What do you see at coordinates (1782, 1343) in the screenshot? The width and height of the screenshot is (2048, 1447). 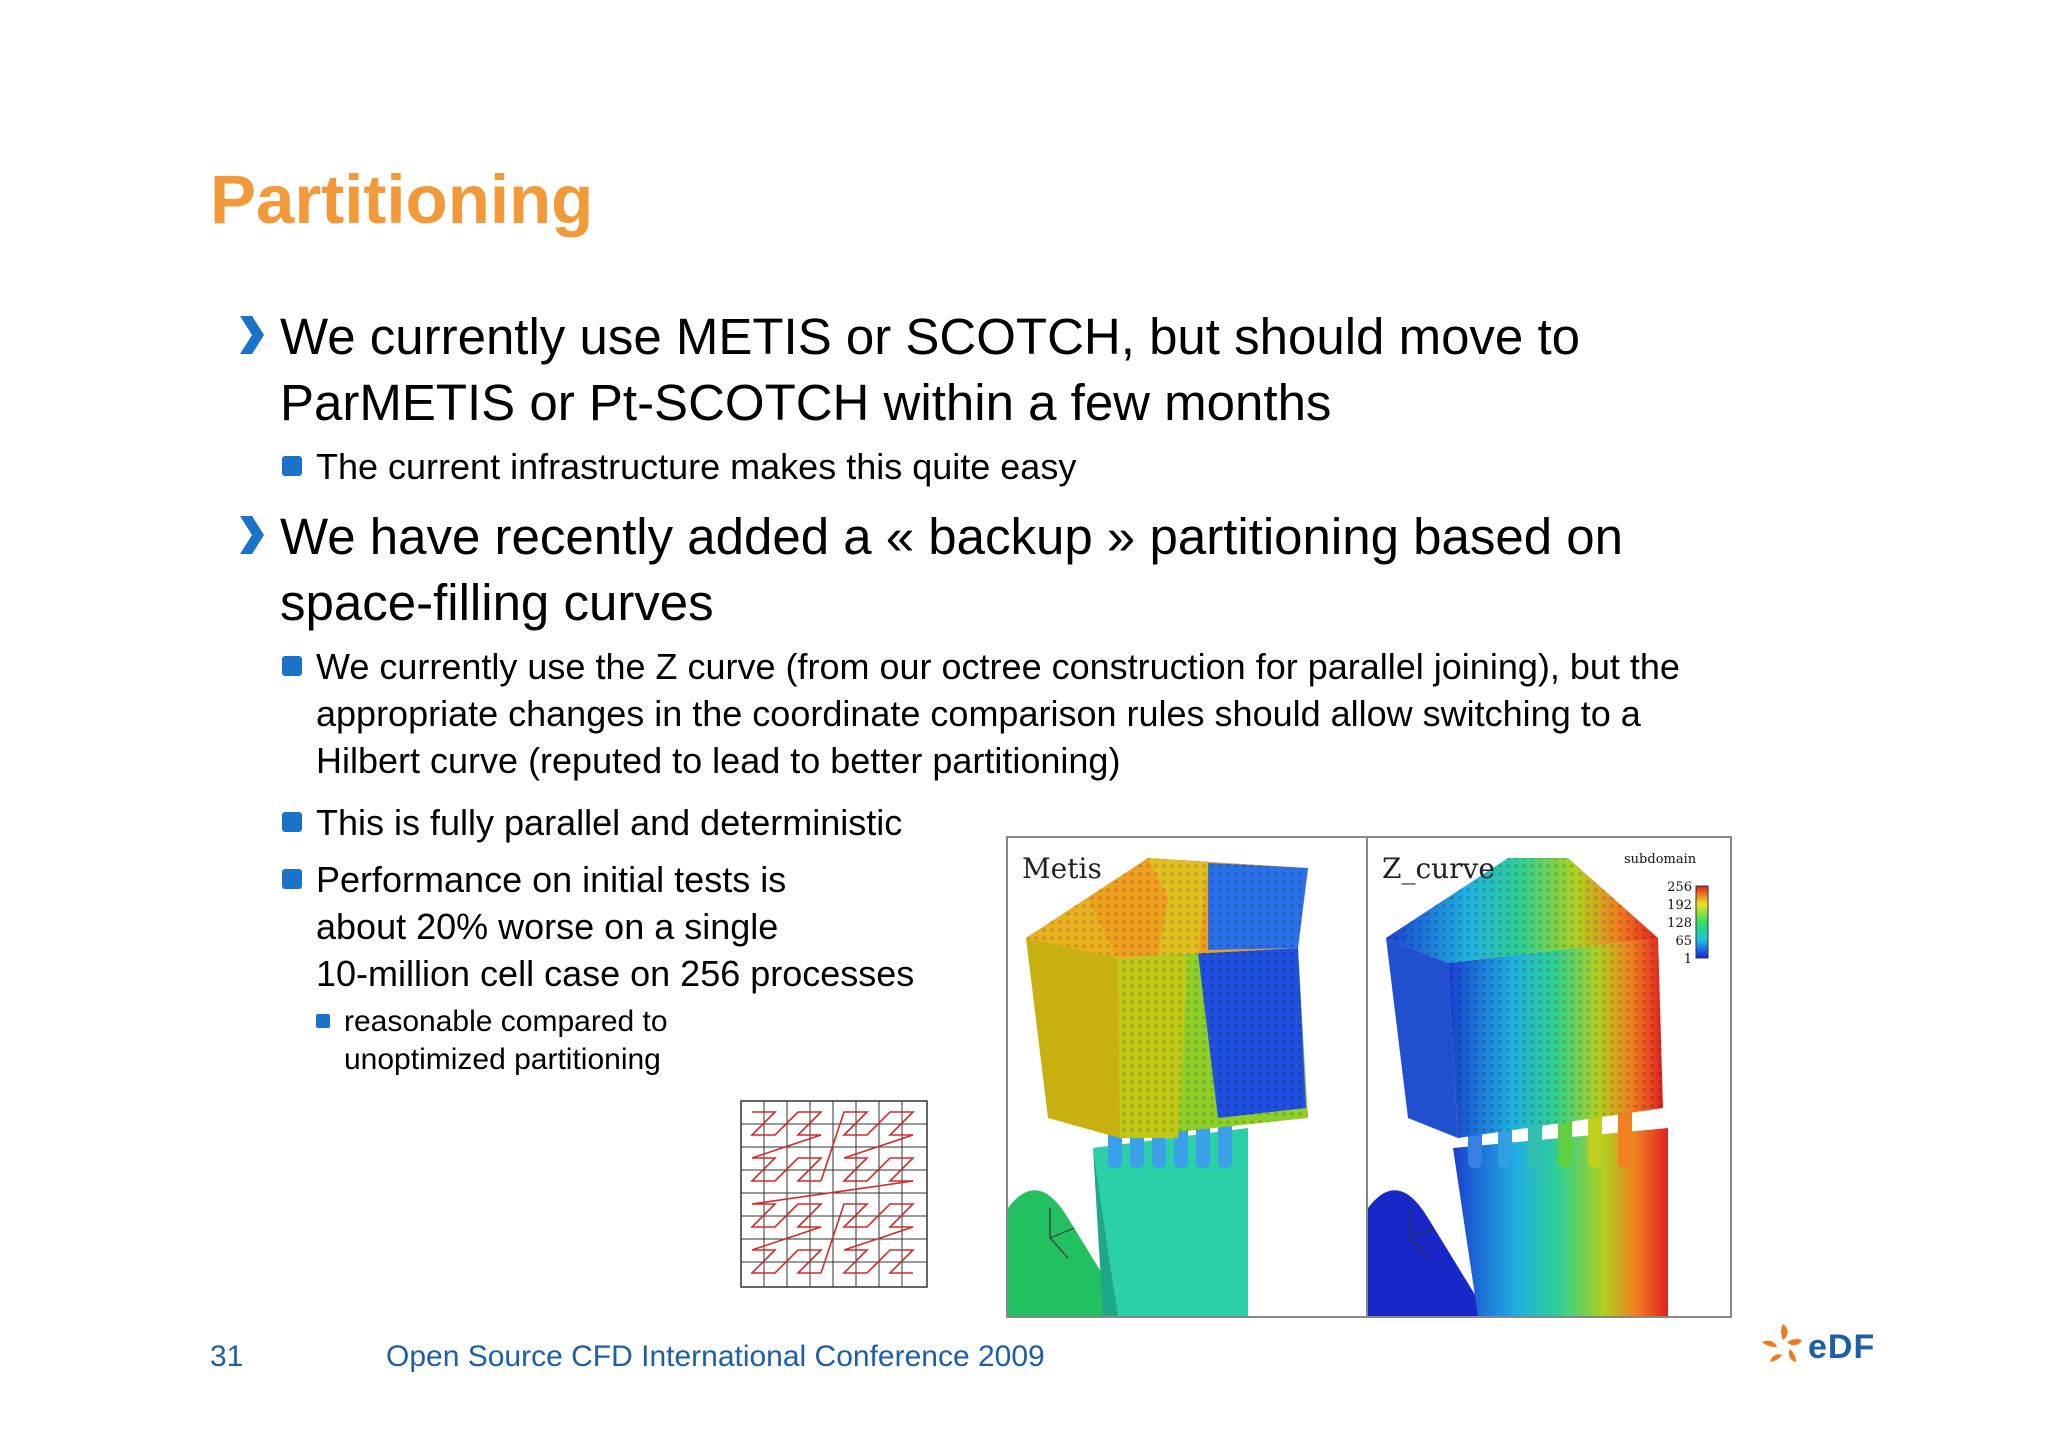 I see `edf-logo-icon` at bounding box center [1782, 1343].